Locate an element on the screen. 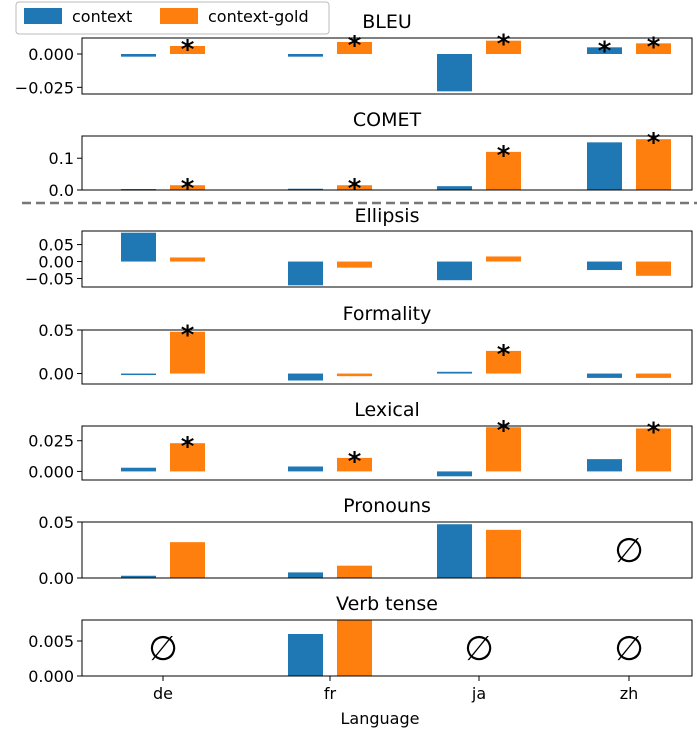  y-tick-label: 0.00 is located at coordinates (56, 578).